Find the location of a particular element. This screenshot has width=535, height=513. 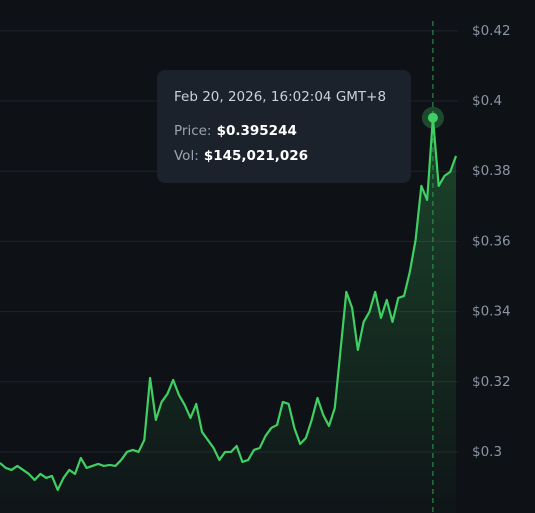

tooltip-vol: Vol: $145,021,026 is located at coordinates (241, 155).